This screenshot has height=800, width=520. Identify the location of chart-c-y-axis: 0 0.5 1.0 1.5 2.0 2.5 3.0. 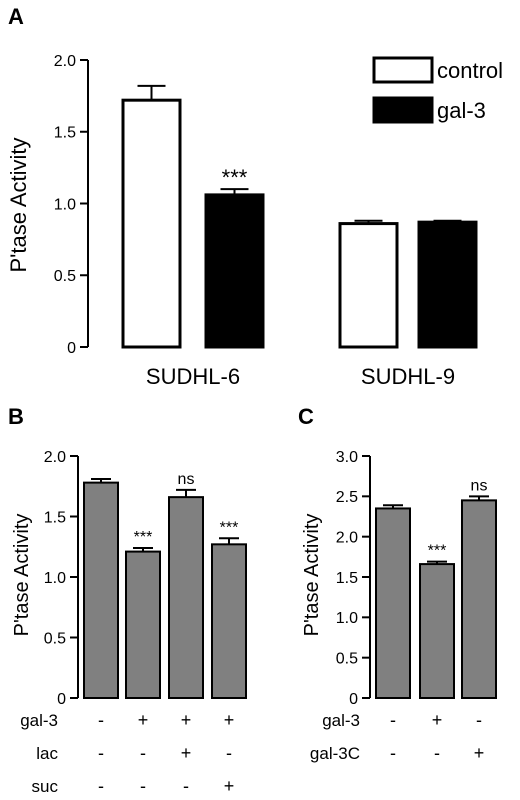
(353, 578).